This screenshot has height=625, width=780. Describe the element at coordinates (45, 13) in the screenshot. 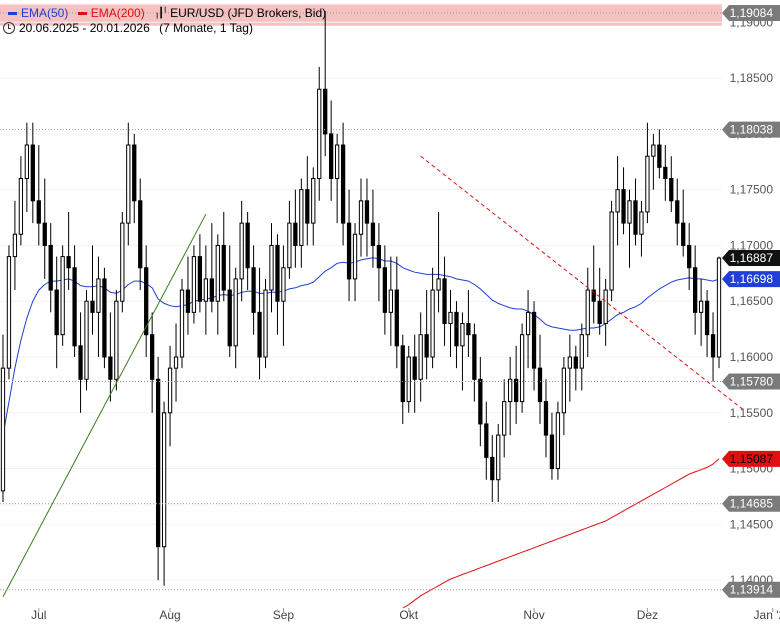

I see `legend-ema50-label: EMA(50)` at that location.